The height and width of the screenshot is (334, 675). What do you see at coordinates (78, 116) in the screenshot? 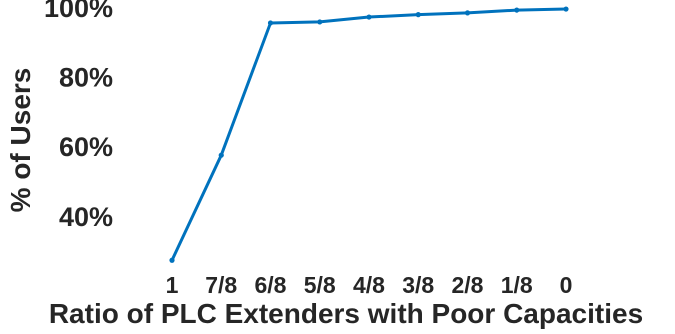
I see `y-axis: 40% 60% 80% 100%` at bounding box center [78, 116].